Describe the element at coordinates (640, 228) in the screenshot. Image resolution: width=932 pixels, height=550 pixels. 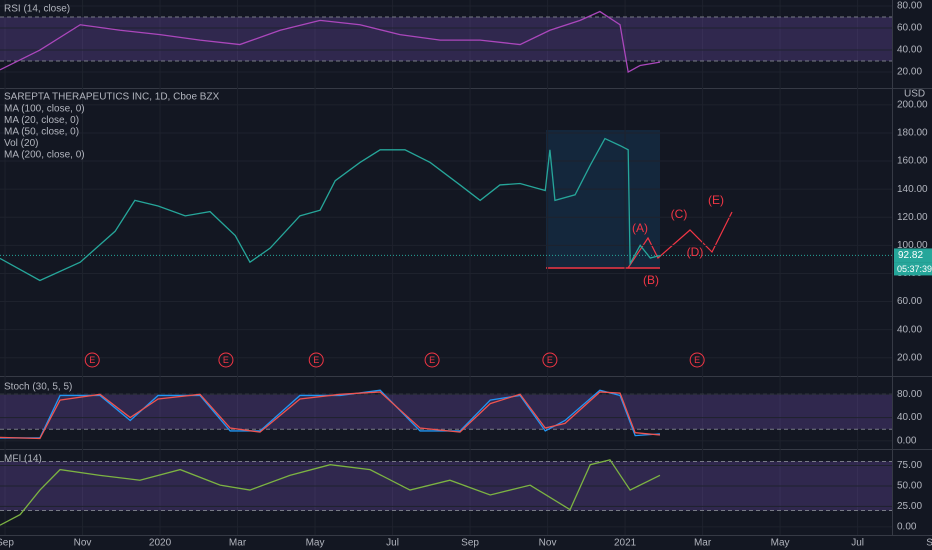
I see `wave-label: (A)` at that location.